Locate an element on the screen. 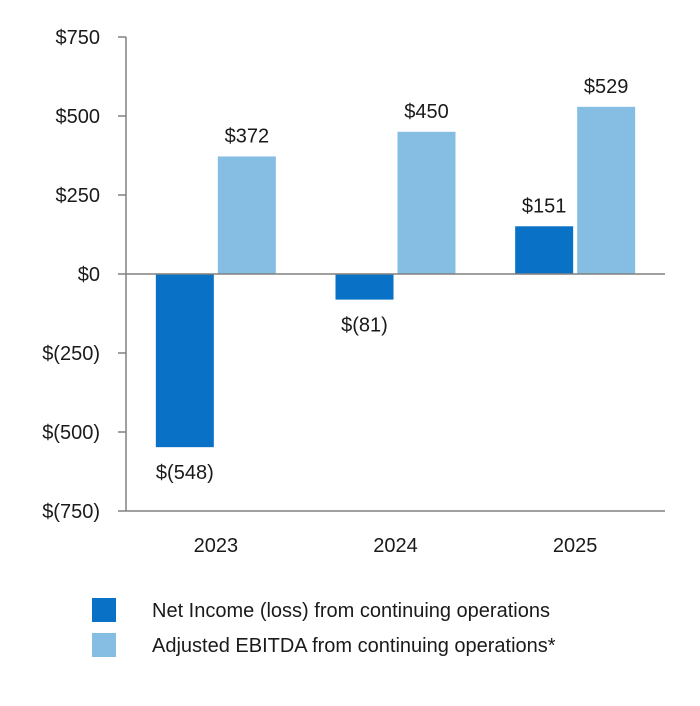 The width and height of the screenshot is (700, 706). data-label-2025-series-1: $529 is located at coordinates (606, 87).